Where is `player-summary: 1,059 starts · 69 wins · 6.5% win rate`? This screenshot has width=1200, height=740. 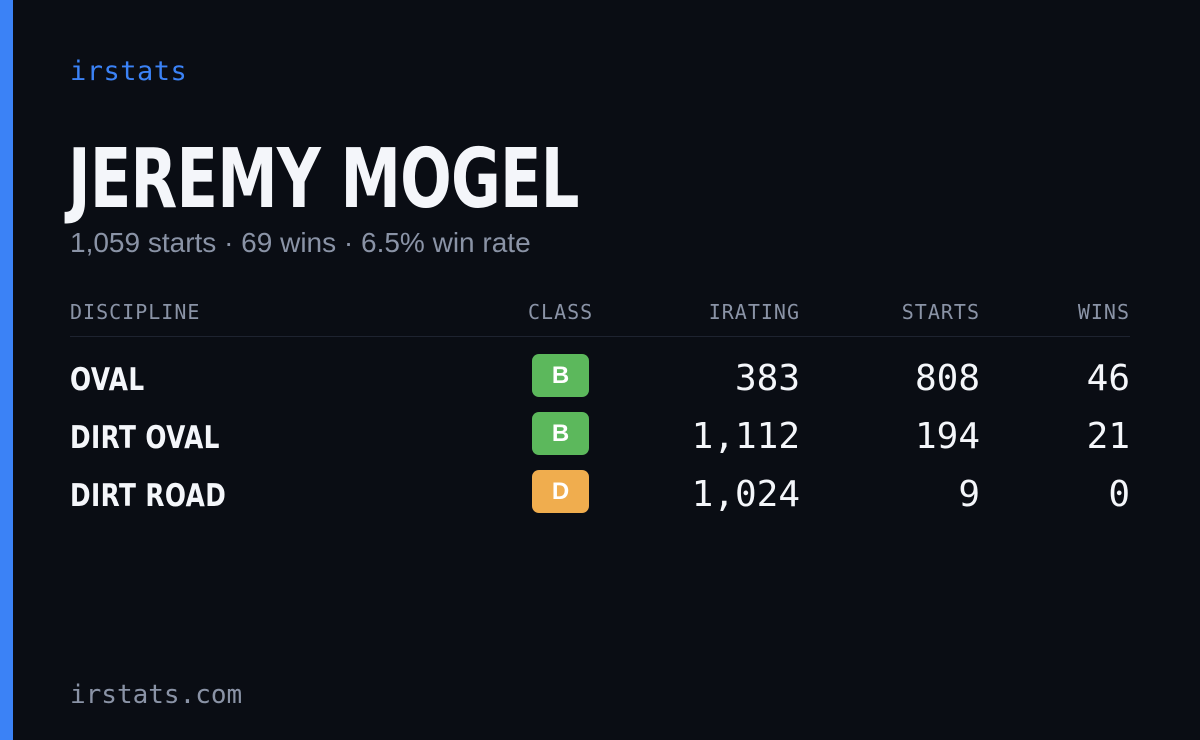
player-summary: 1,059 starts · 69 wins · 6.5% win rate is located at coordinates (300, 242).